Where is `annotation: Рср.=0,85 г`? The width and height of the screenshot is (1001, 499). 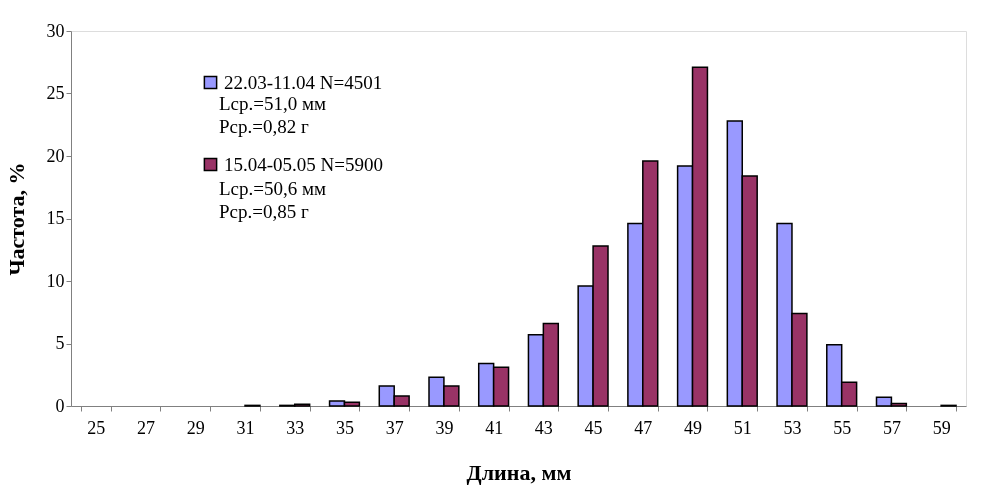 annotation: Рср.=0,85 г is located at coordinates (264, 211).